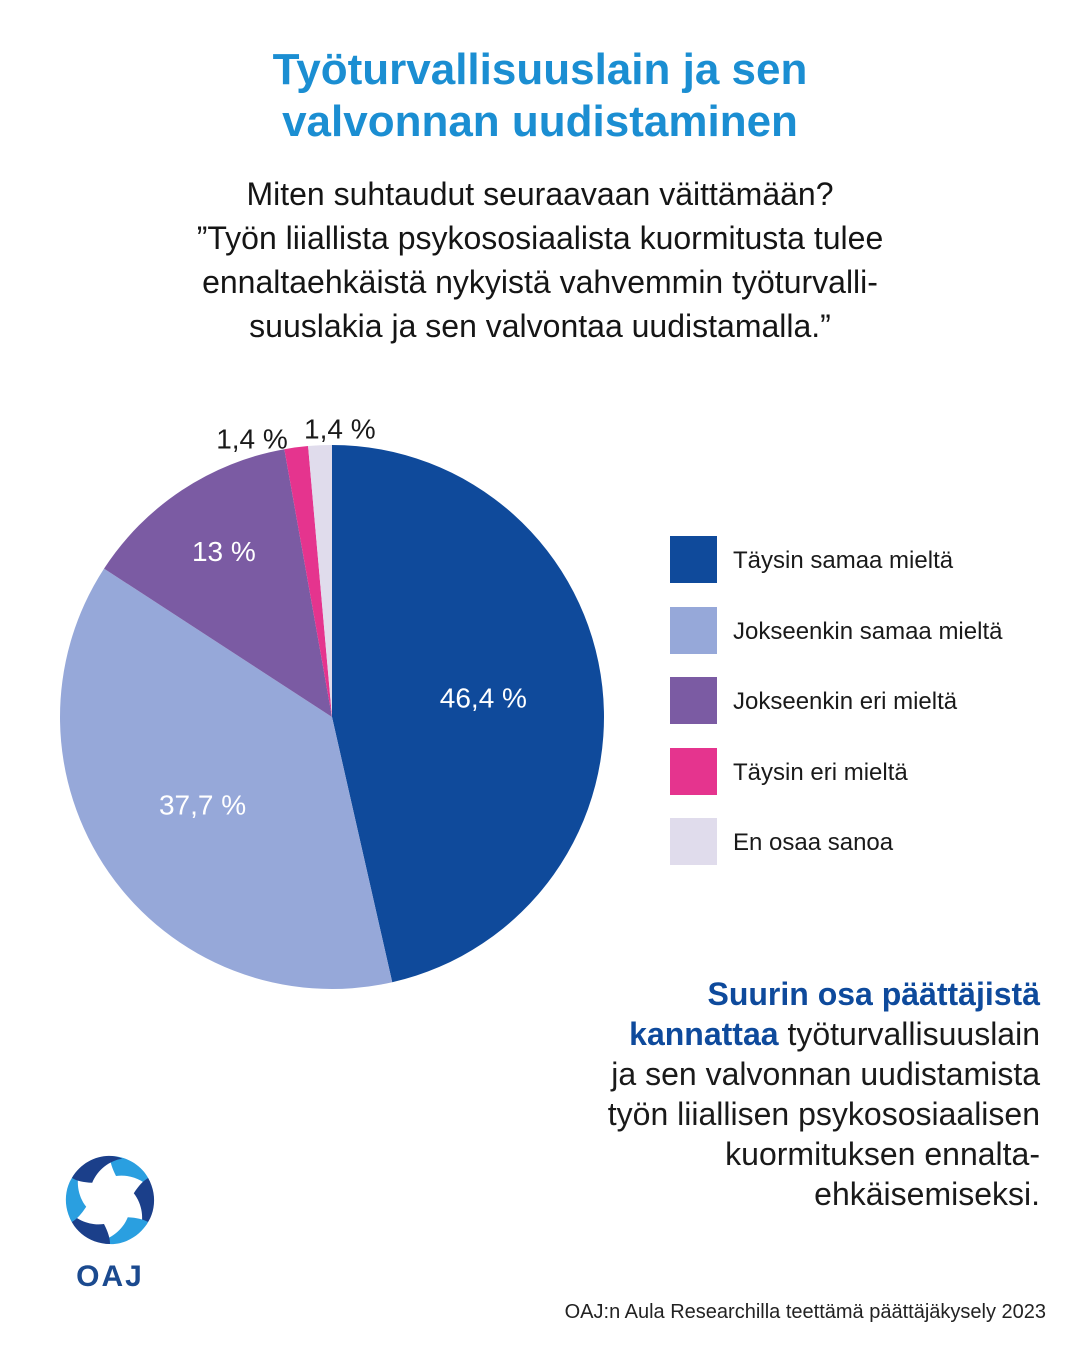 This screenshot has height=1350, width=1080. What do you see at coordinates (218, 583) in the screenshot?
I see `slice-jokseenkin-eri` at bounding box center [218, 583].